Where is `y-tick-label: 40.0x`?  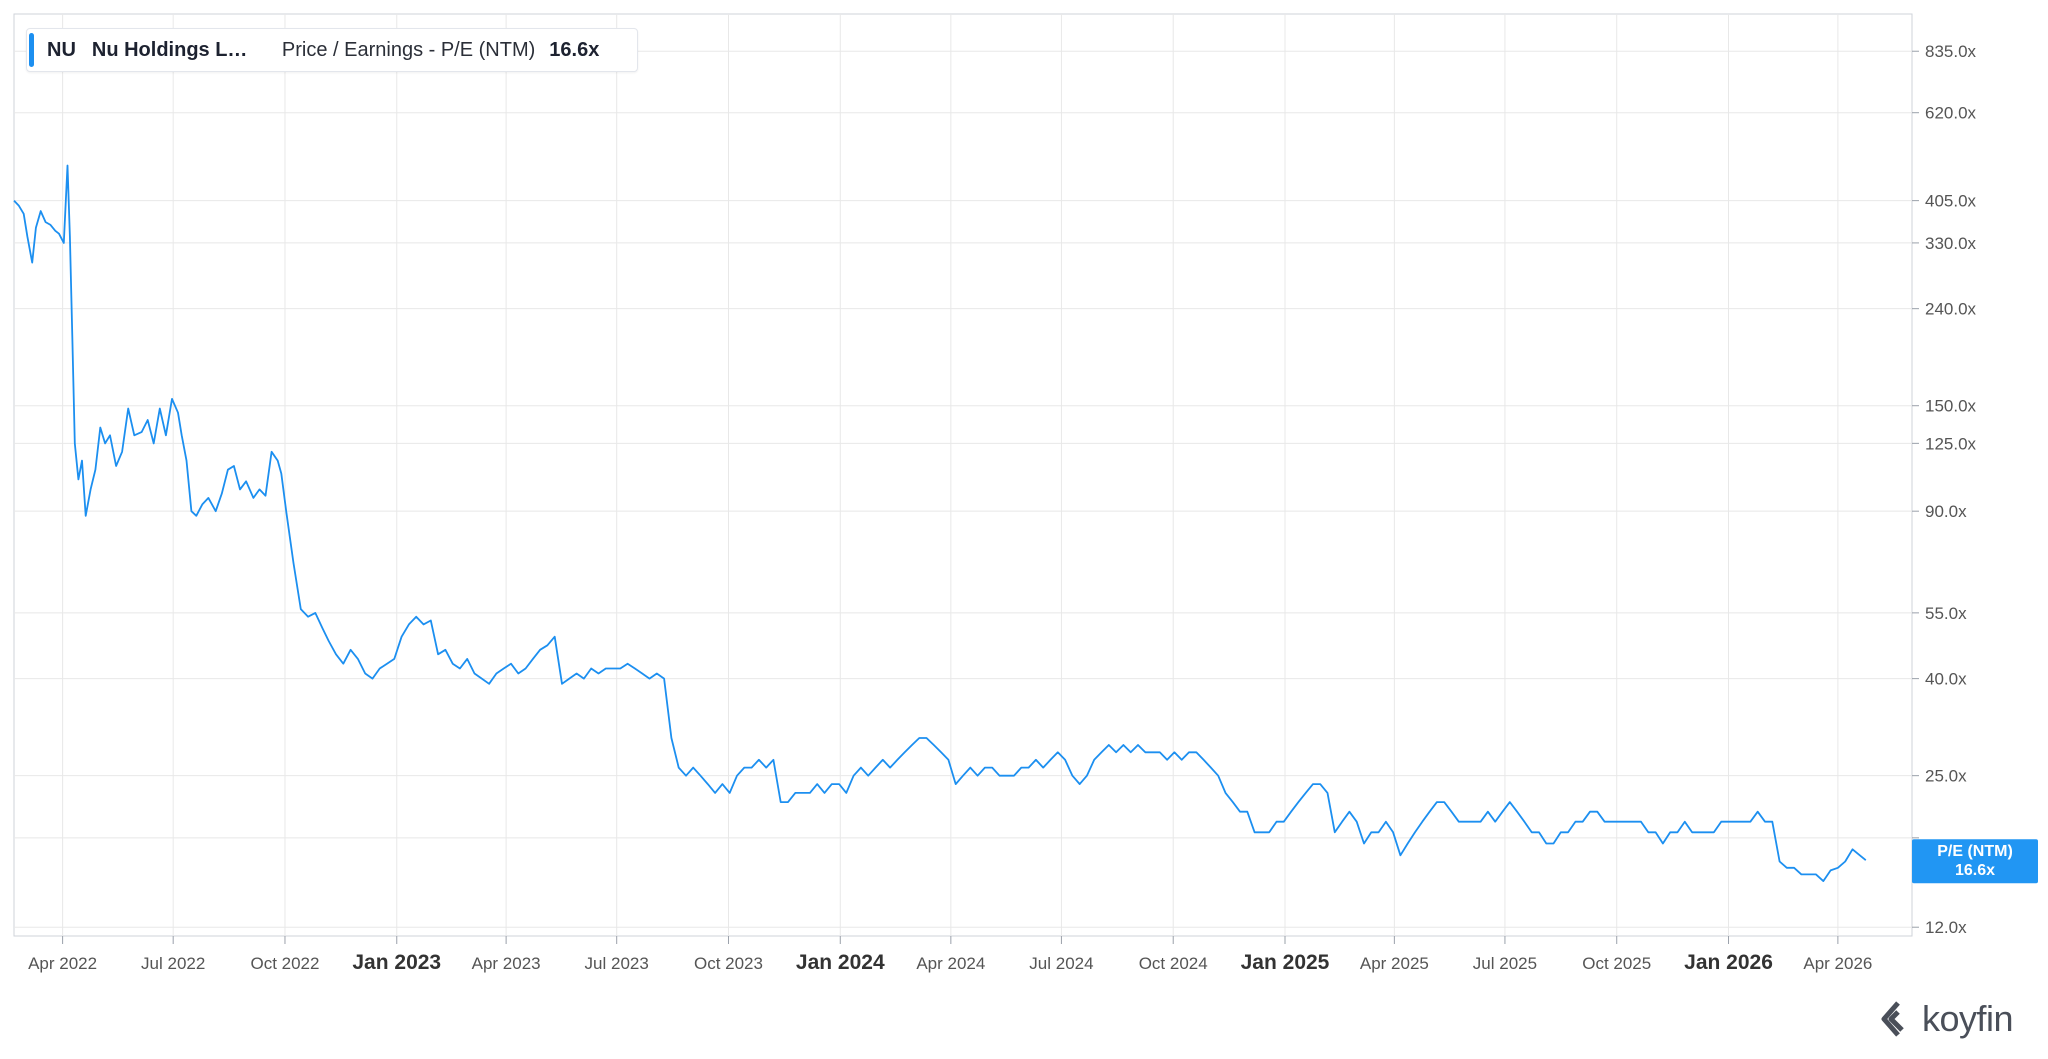
y-tick-label: 40.0x is located at coordinates (1946, 679).